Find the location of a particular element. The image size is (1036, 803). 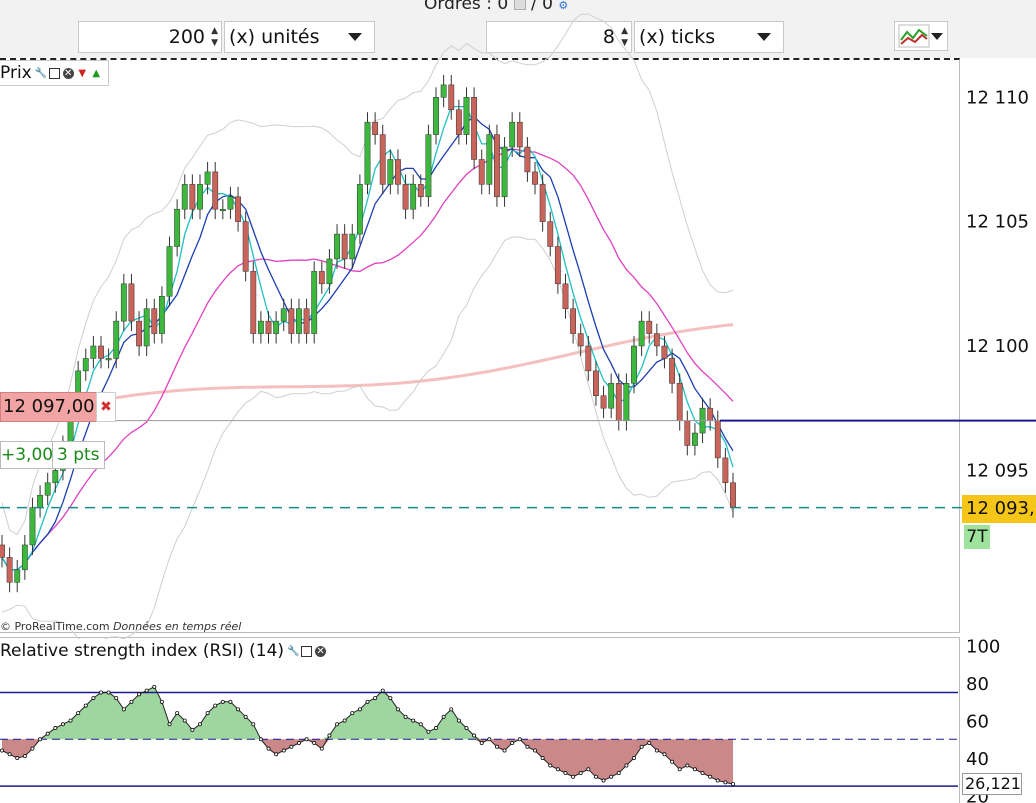

ticks-stepper: 8 ▲ ▼ is located at coordinates (559, 37).